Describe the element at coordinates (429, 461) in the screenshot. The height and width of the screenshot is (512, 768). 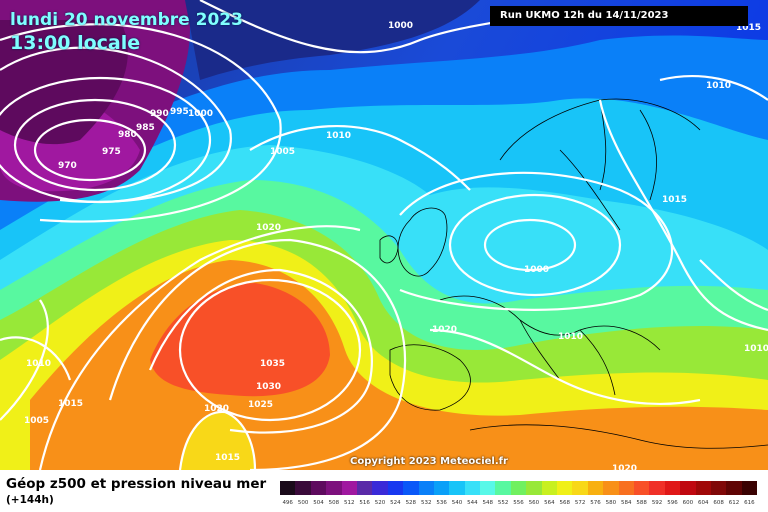
I see `copyright-label: Copyright 2023 Meteociel.fr` at that location.